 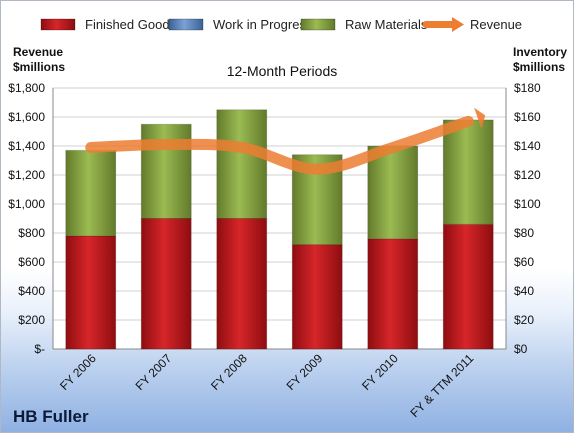 What do you see at coordinates (305, 372) in the screenshot?
I see `x-tick-label: FY 2009` at bounding box center [305, 372].